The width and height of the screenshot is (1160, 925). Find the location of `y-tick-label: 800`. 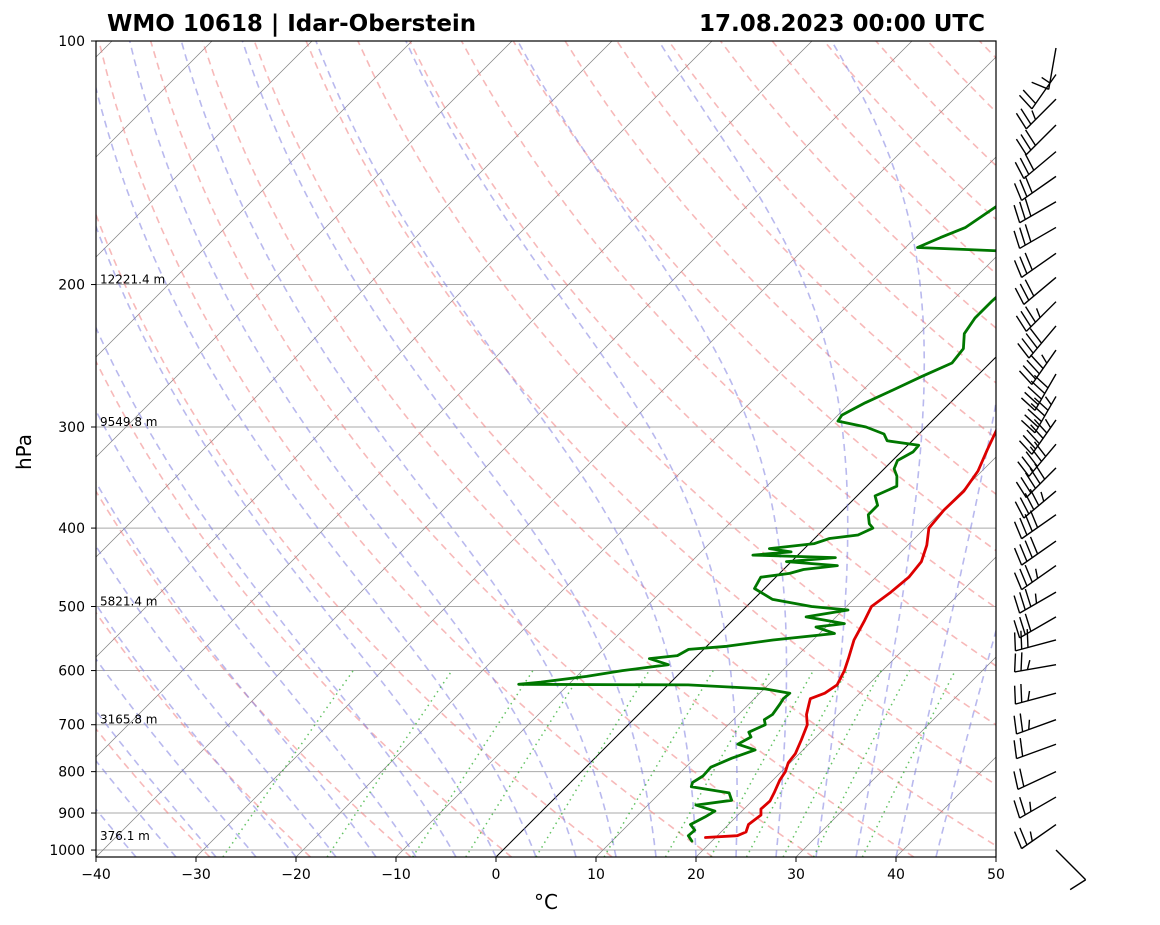

y-tick-label: 800 is located at coordinates (71, 773).